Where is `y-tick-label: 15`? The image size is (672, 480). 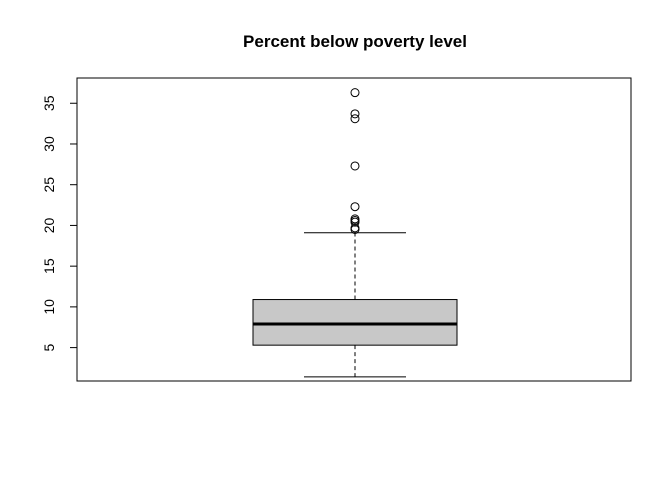 y-tick-label: 15 is located at coordinates (49, 266).